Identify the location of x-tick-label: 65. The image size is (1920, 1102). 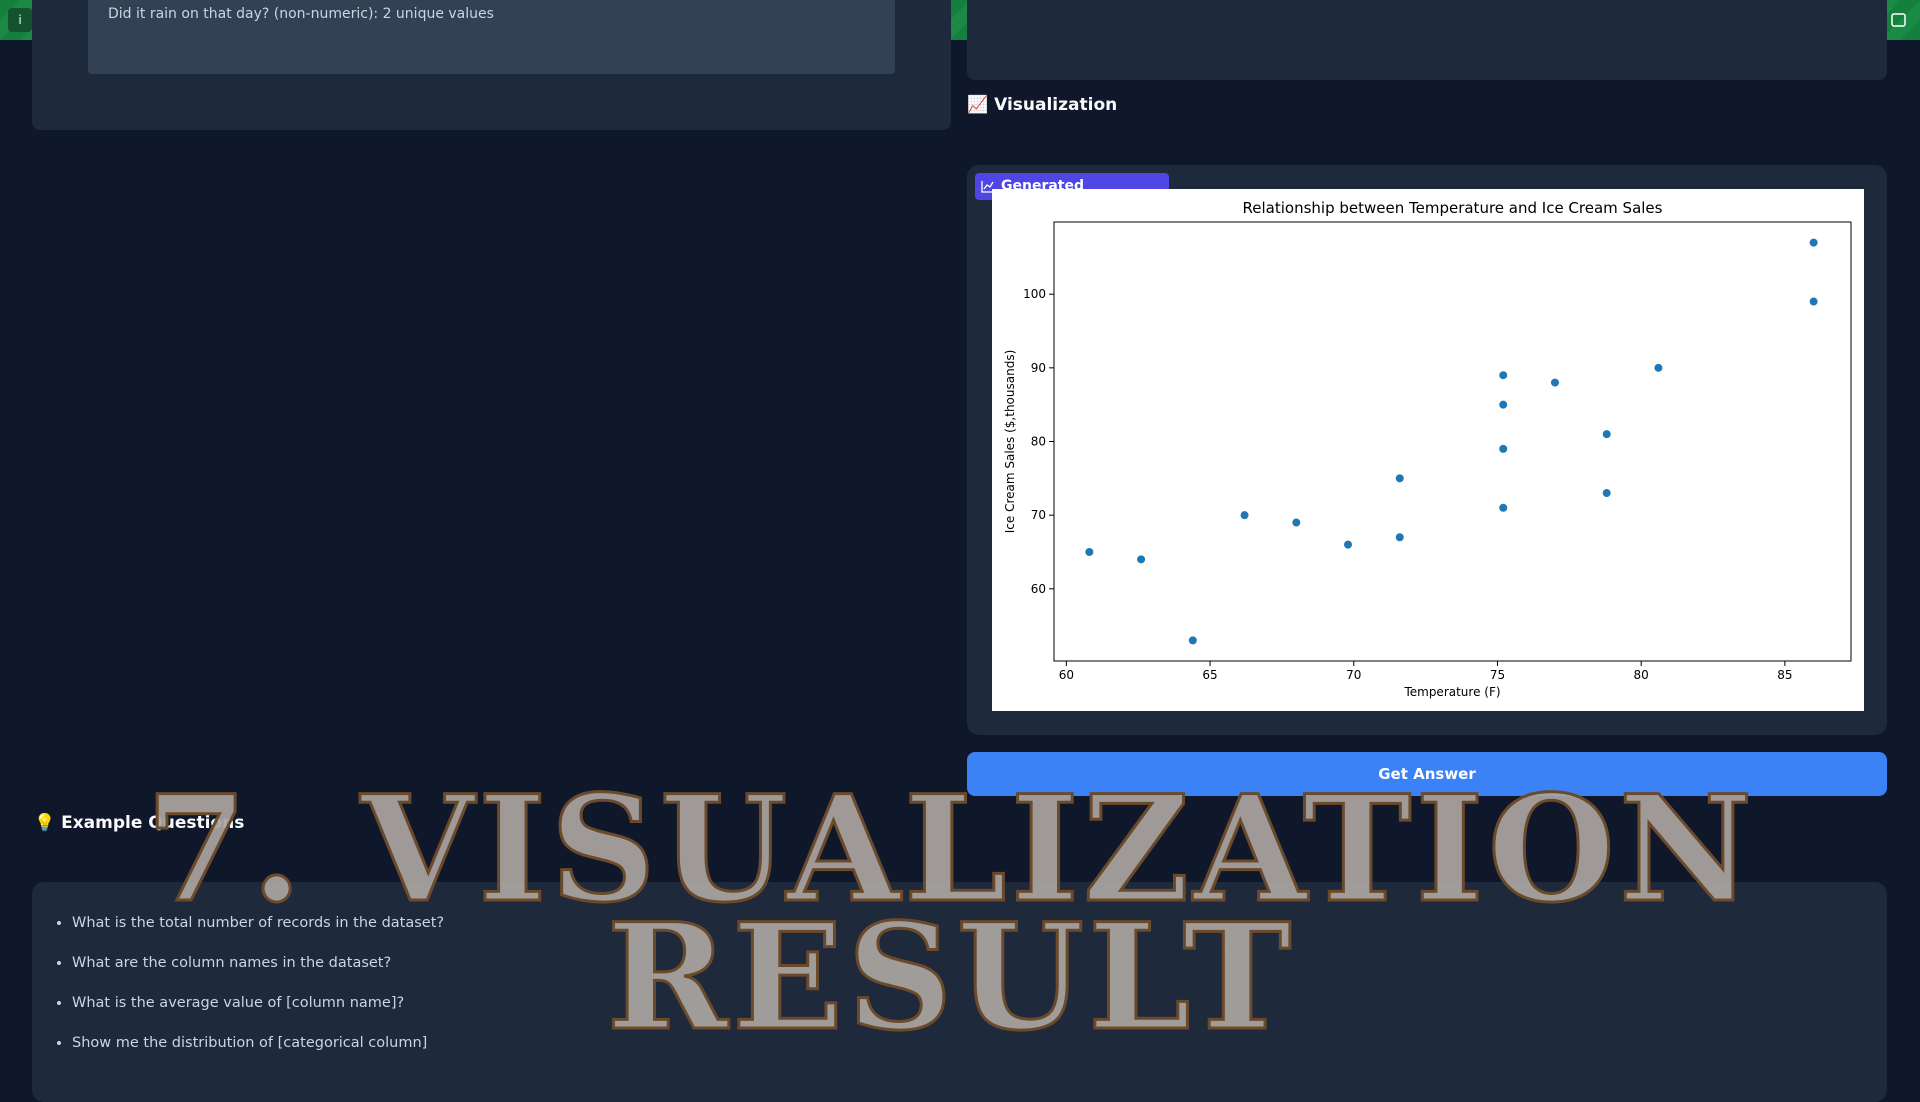
(1209, 675).